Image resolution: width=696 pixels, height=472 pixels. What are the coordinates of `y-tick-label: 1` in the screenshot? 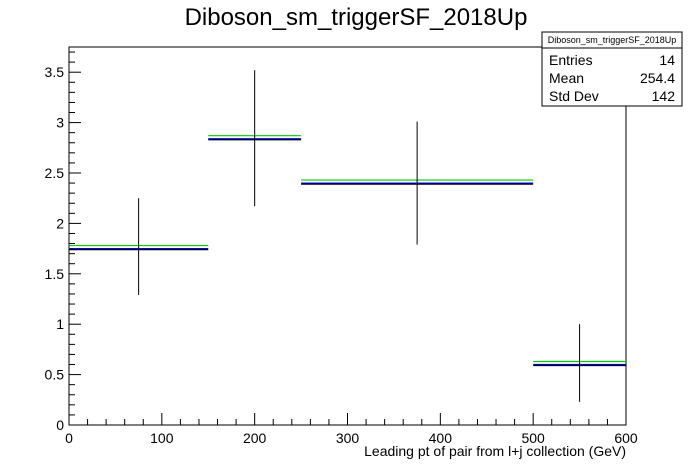 It's located at (60, 324).